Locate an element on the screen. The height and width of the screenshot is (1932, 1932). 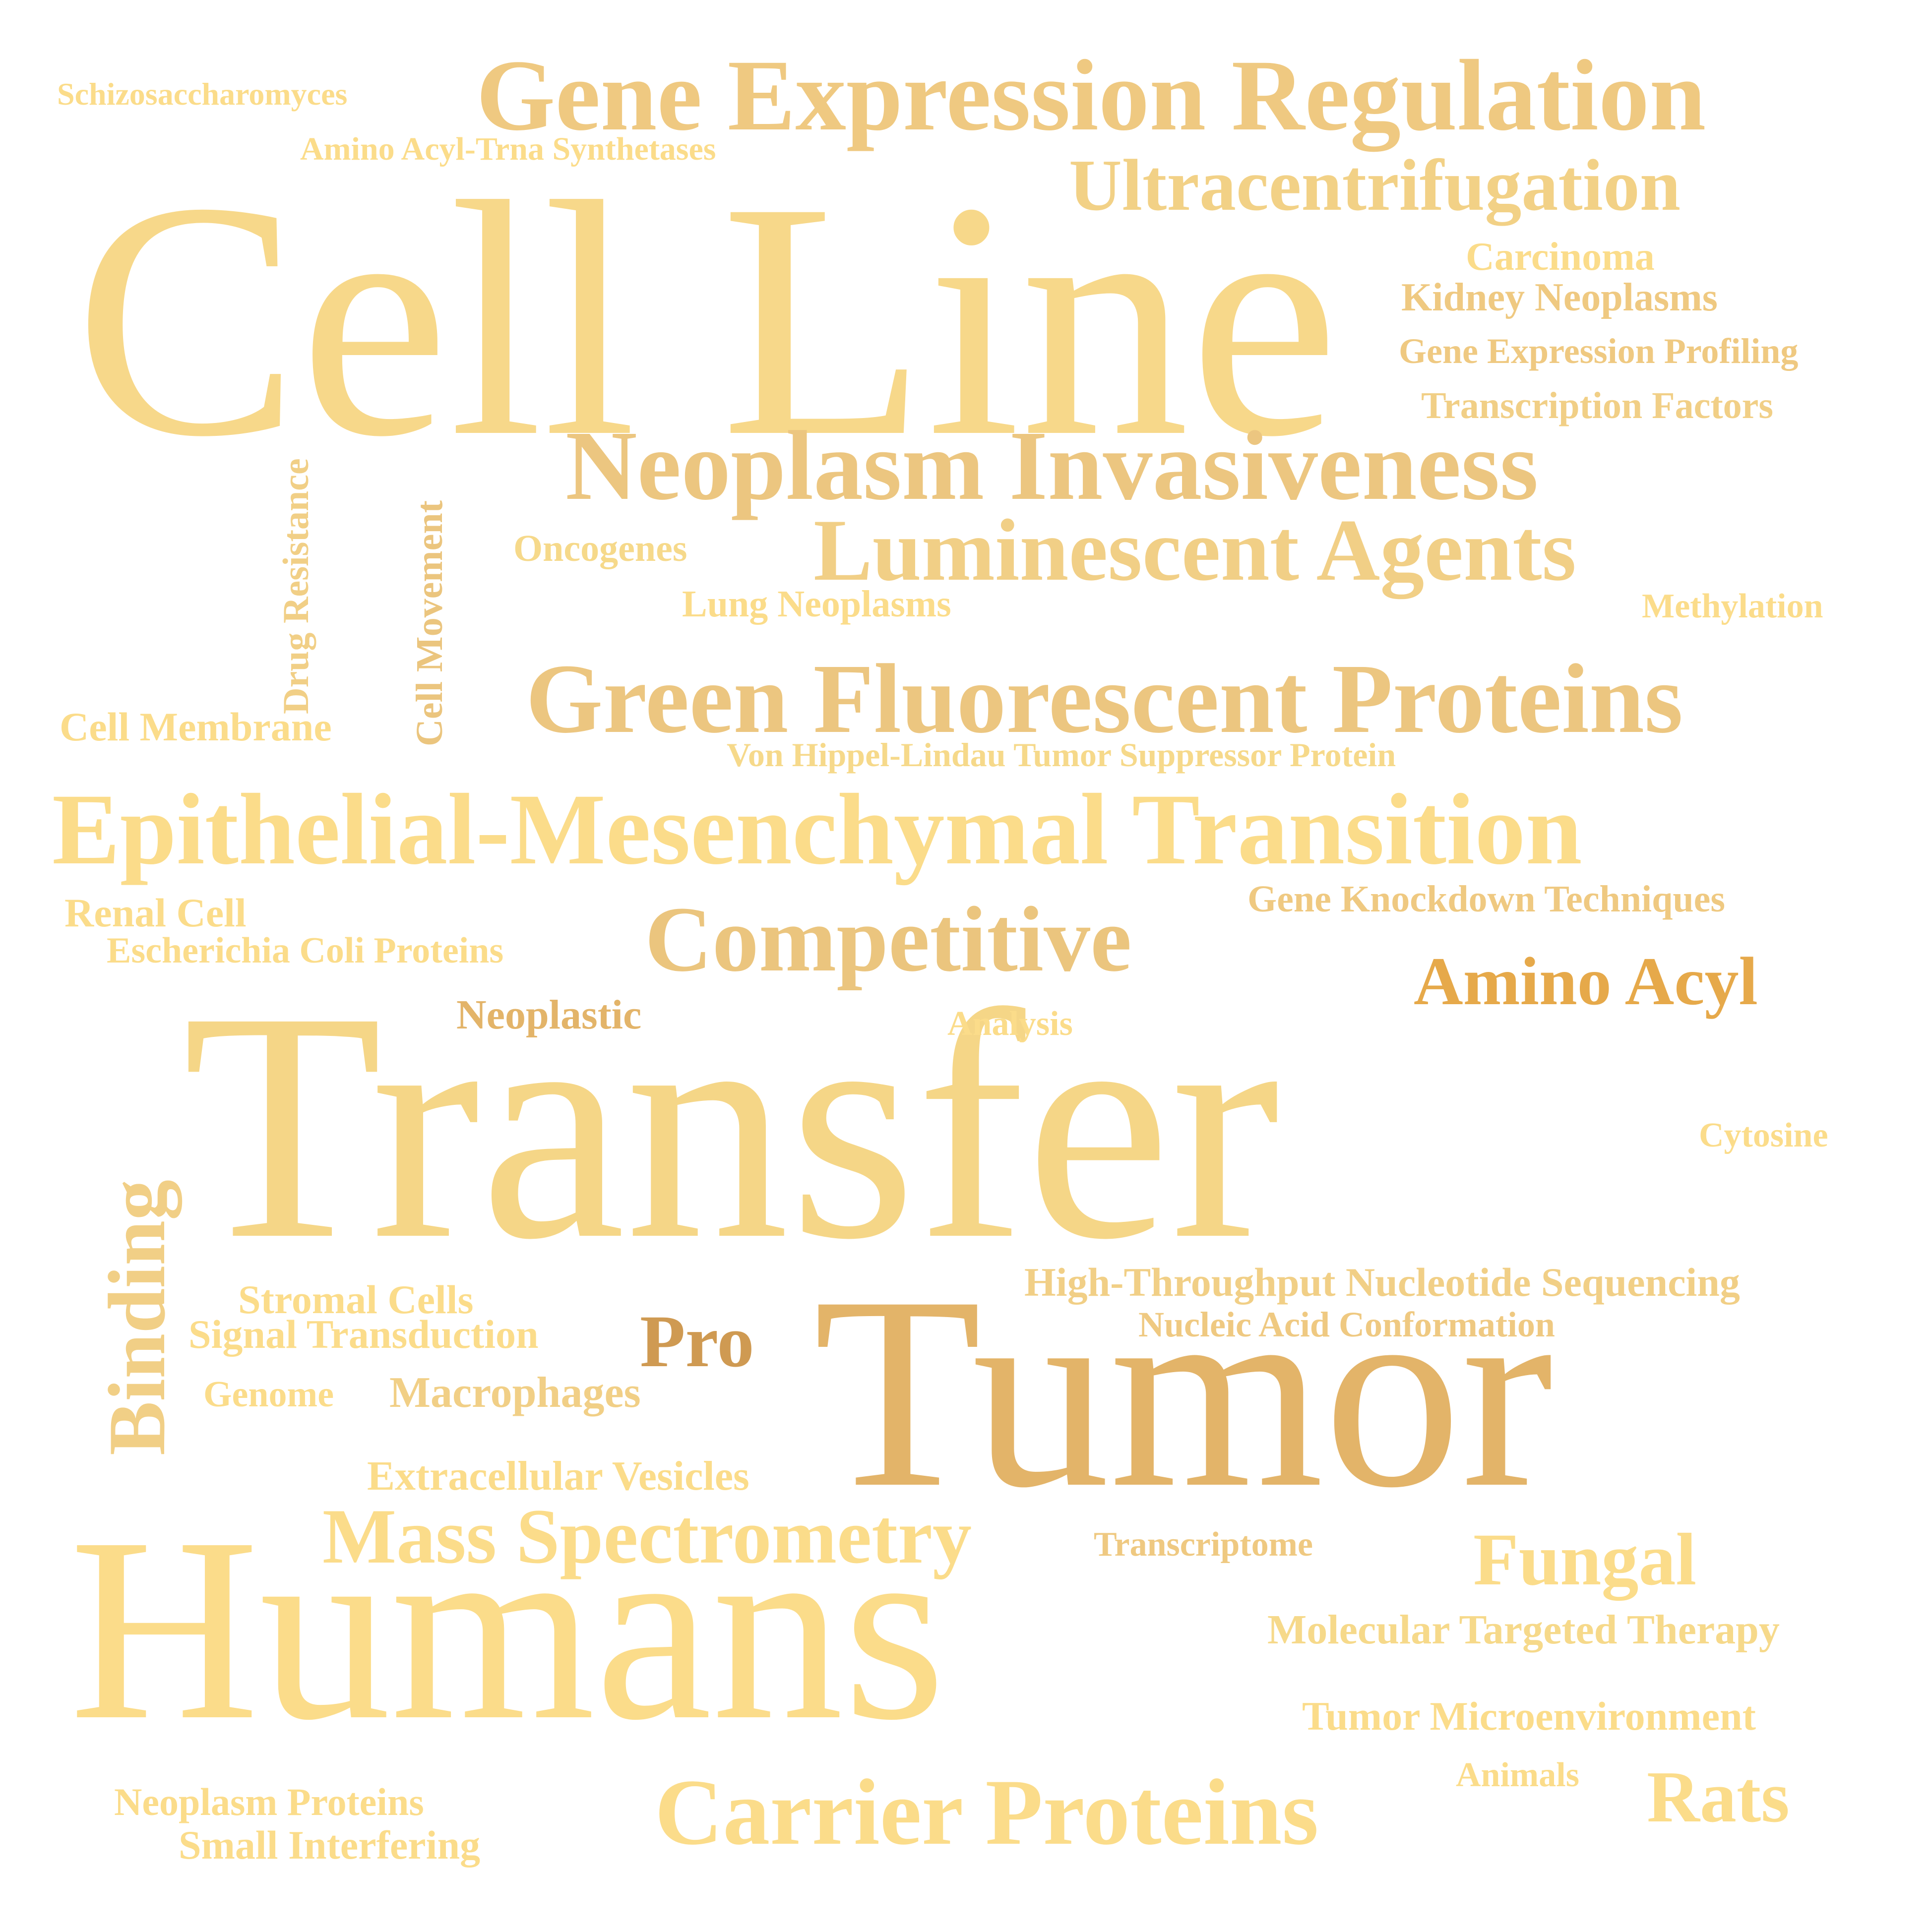
word-transcription-factors: Transcription Factors is located at coordinates (1597, 405).